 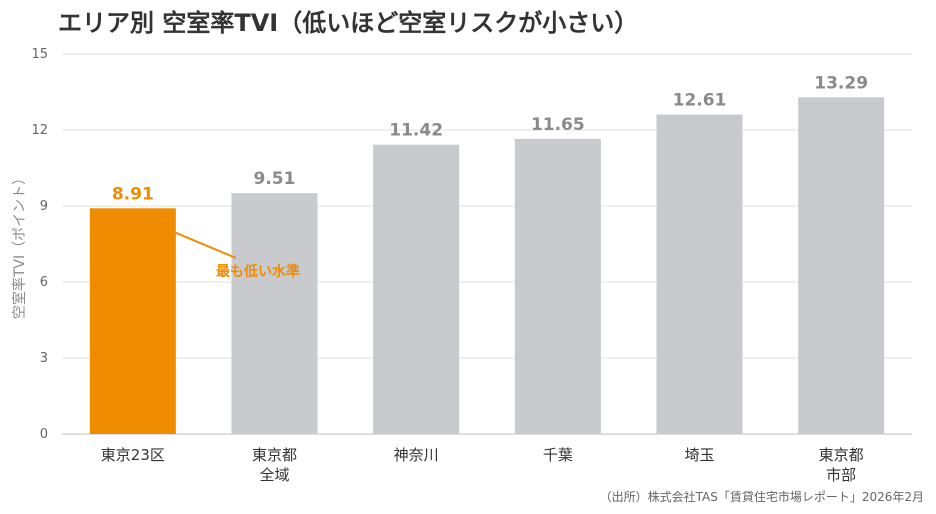 I want to click on x-tick-label: 神奈川, so click(x=416, y=455).